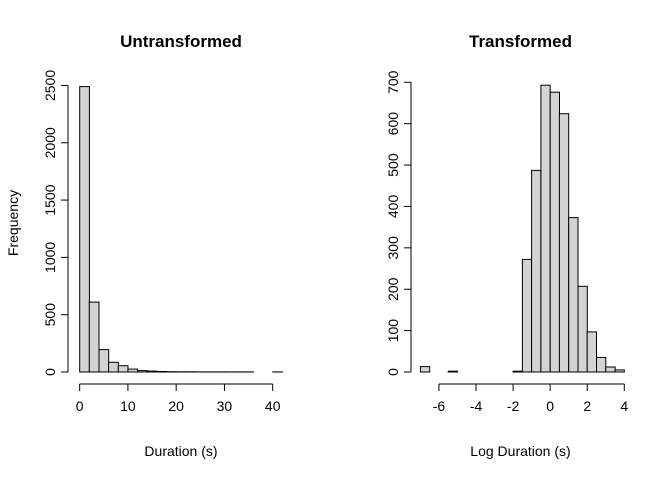  I want to click on right-x-axis-label: Log Duration (s), so click(520, 451).